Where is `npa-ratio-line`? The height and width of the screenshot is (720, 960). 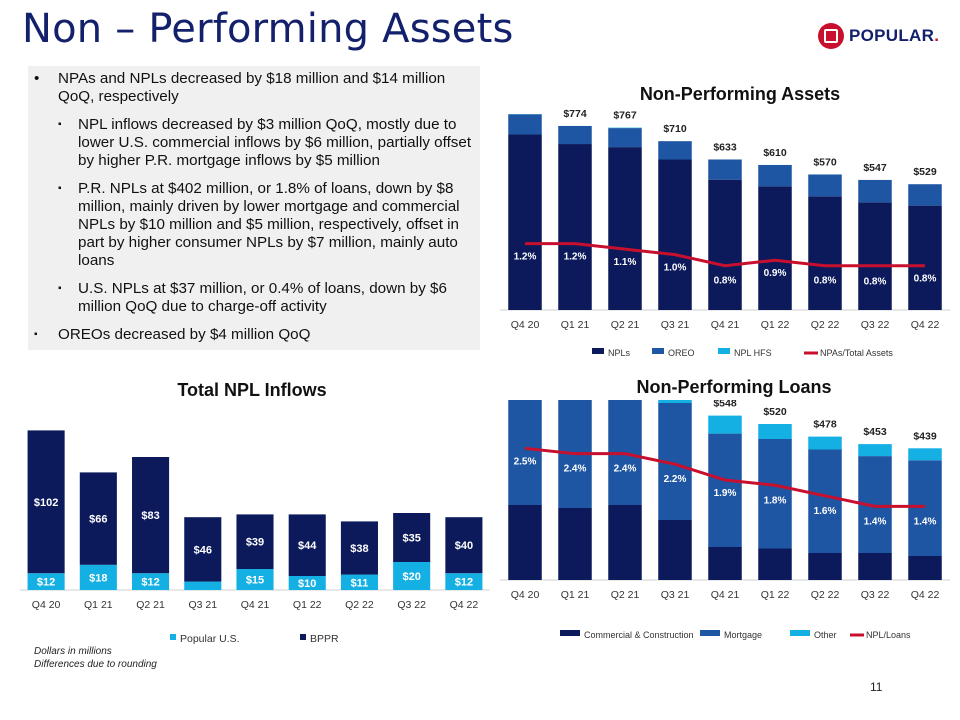
npa-ratio-line is located at coordinates (725, 255).